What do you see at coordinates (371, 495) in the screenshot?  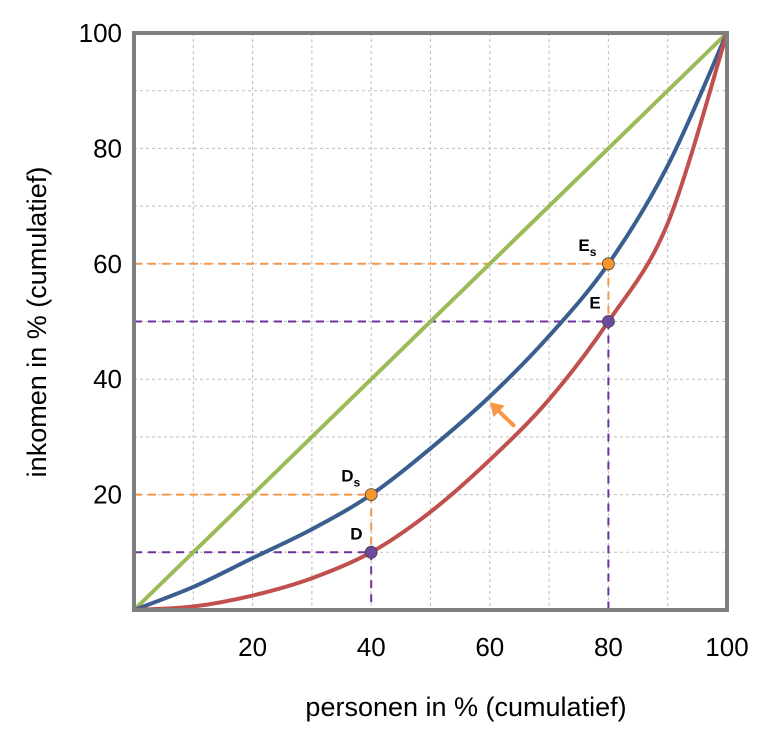 I see `point-Ds` at bounding box center [371, 495].